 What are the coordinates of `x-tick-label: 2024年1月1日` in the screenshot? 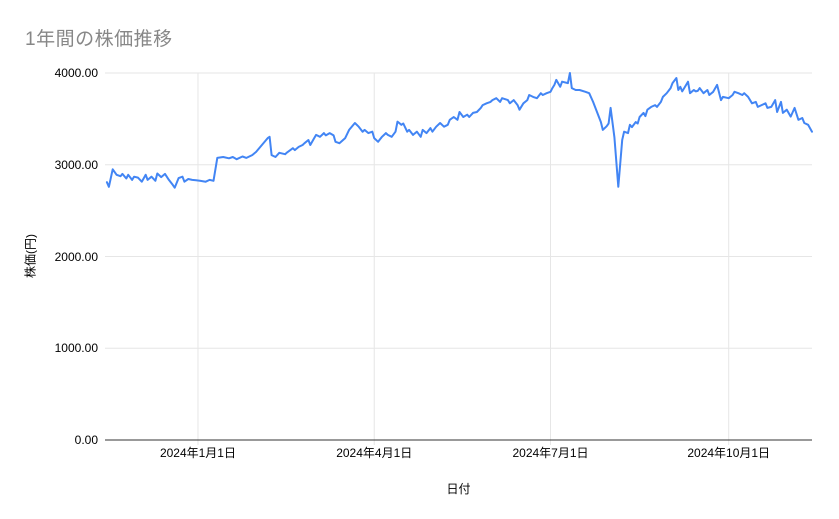 It's located at (197, 453).